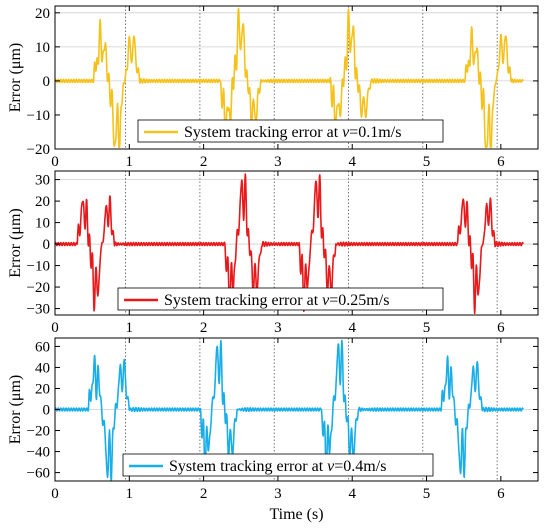 This screenshot has width=550, height=529. What do you see at coordinates (38, 310) in the screenshot?
I see `y-tick-label: −30` at bounding box center [38, 310].